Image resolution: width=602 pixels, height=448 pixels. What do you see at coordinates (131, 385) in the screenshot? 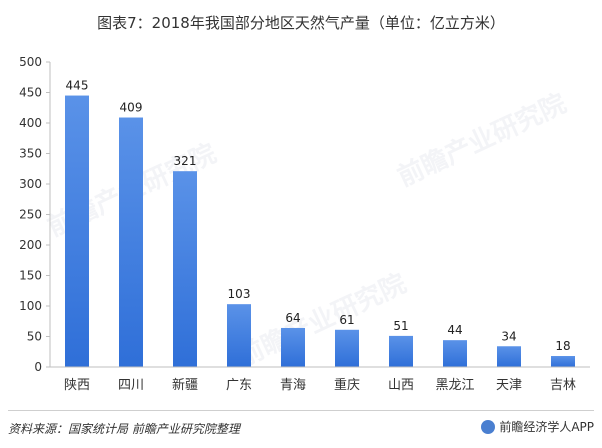
I see `x-tick-label: 四川` at bounding box center [131, 385].